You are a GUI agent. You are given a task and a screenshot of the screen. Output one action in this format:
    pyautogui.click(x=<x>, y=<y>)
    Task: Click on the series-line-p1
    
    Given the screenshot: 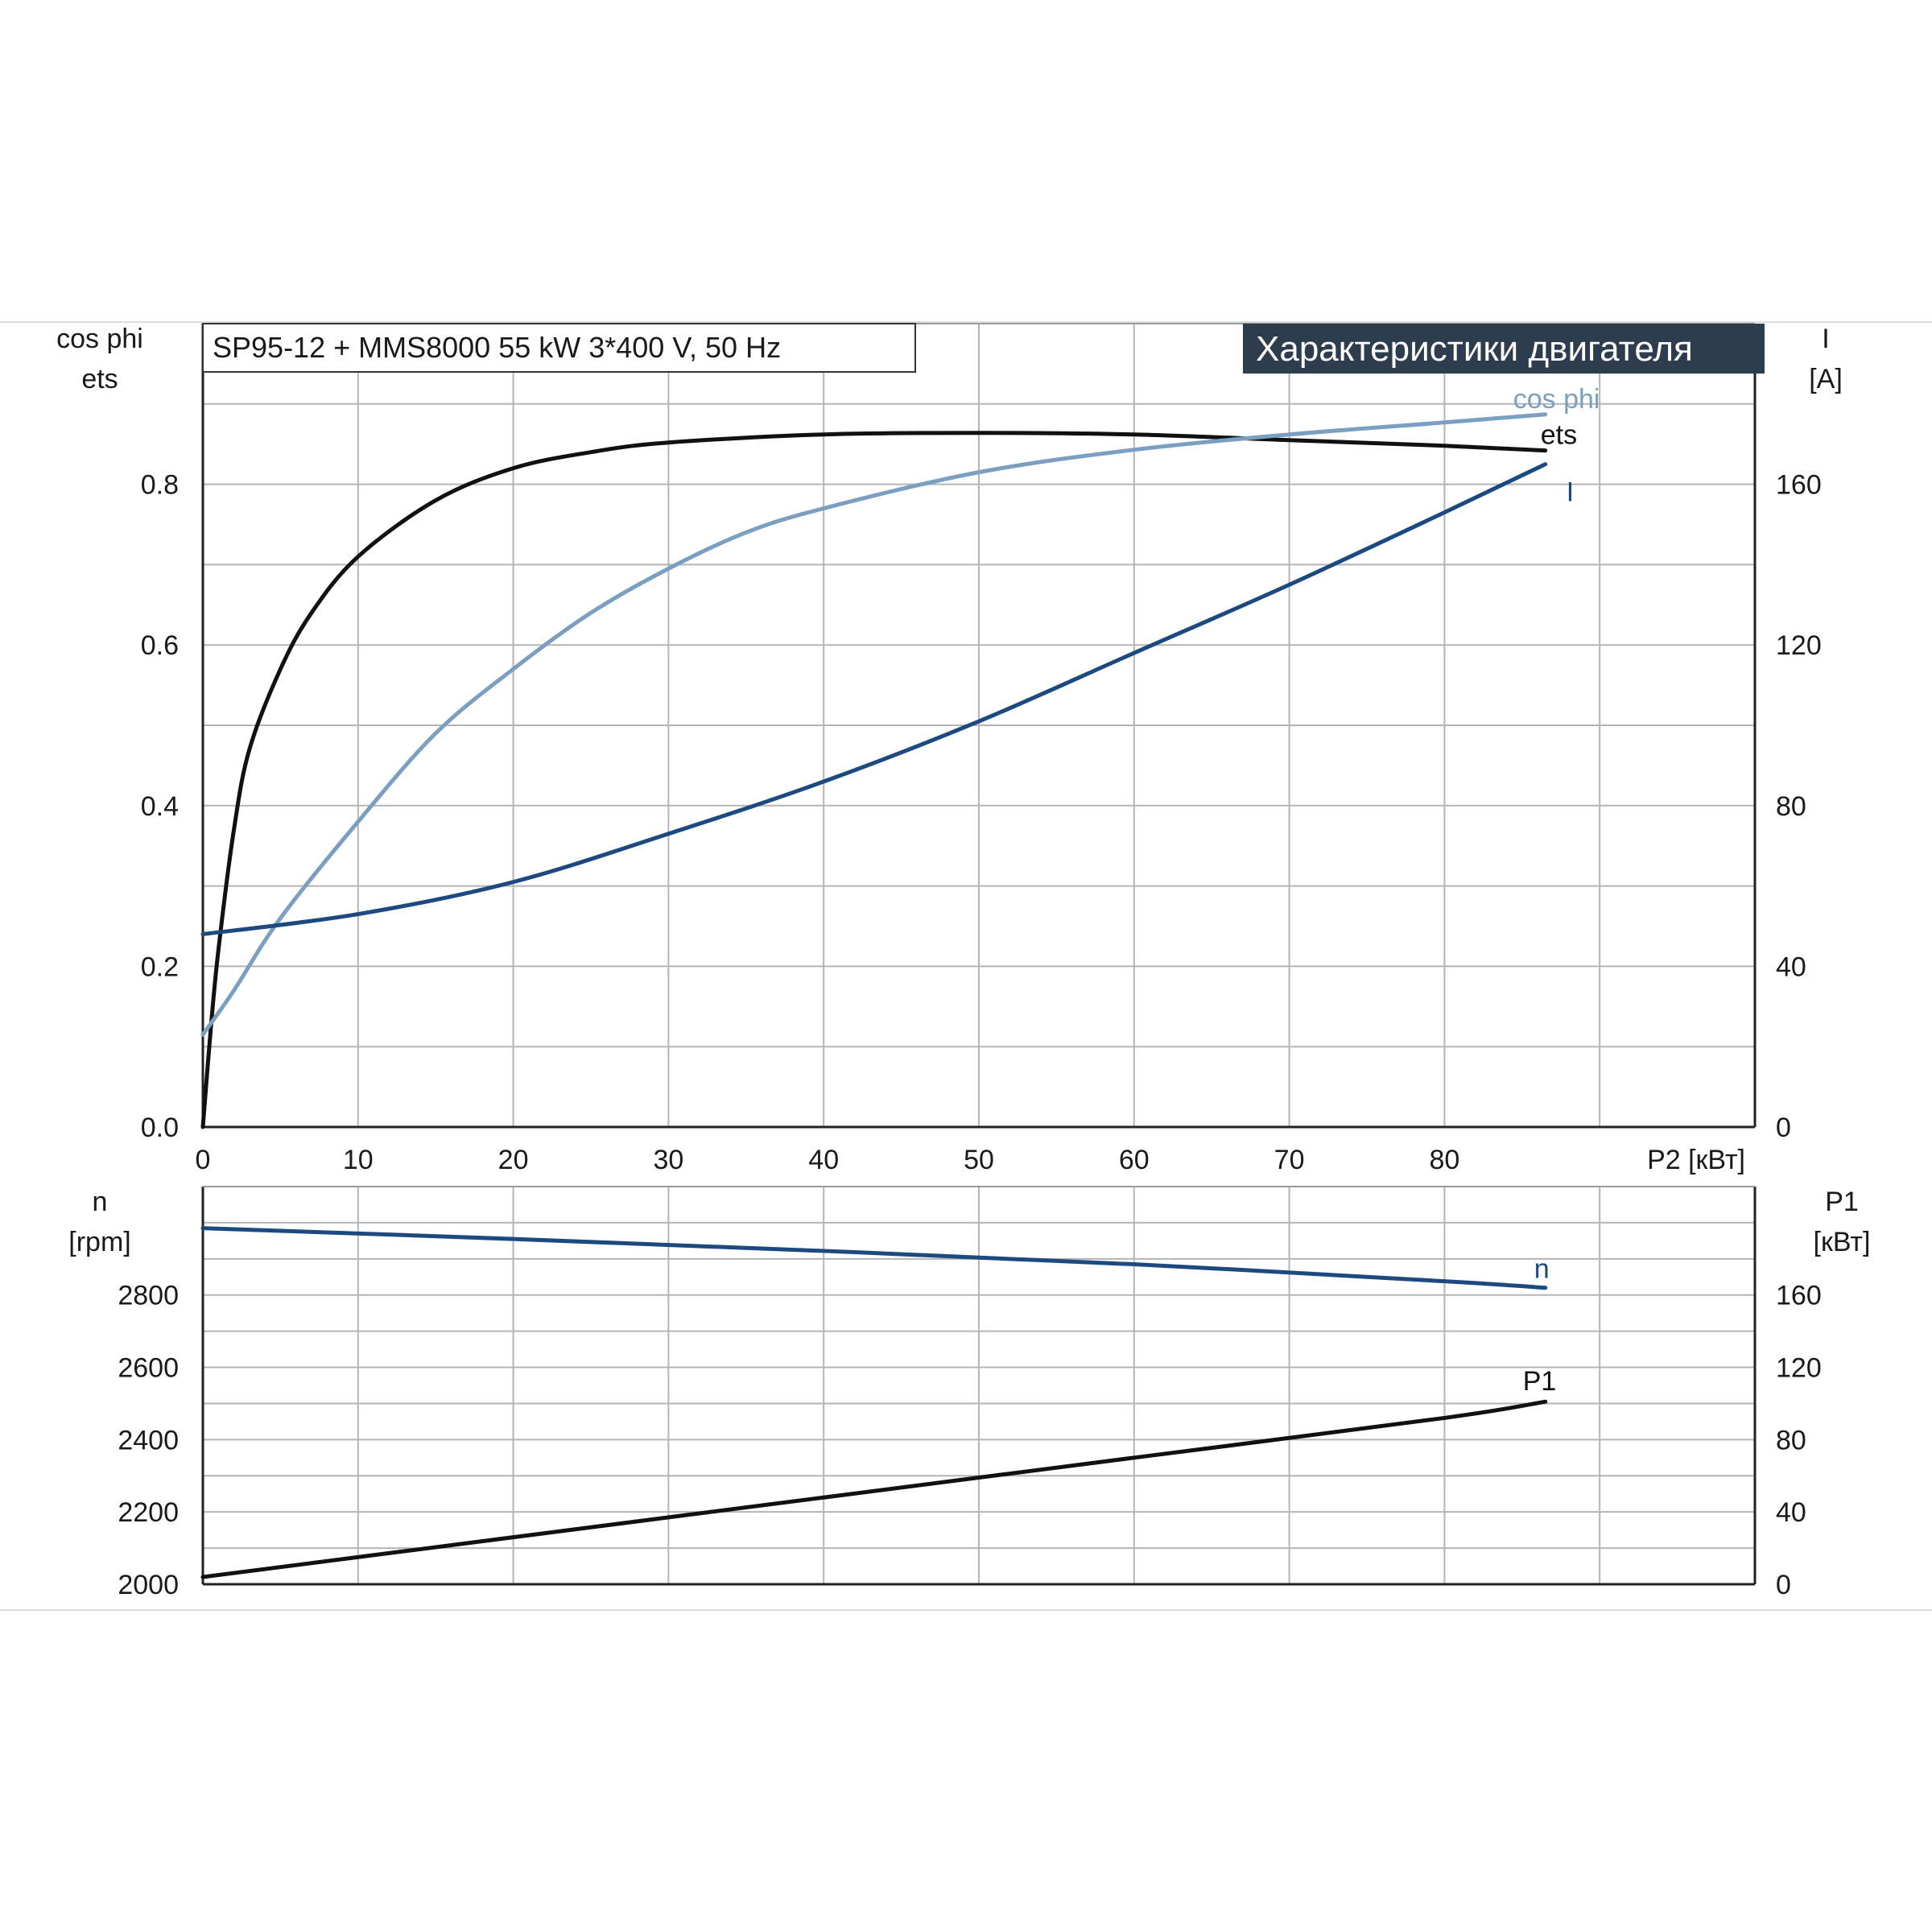 What is the action you would take?
    pyautogui.click(x=874, y=1489)
    